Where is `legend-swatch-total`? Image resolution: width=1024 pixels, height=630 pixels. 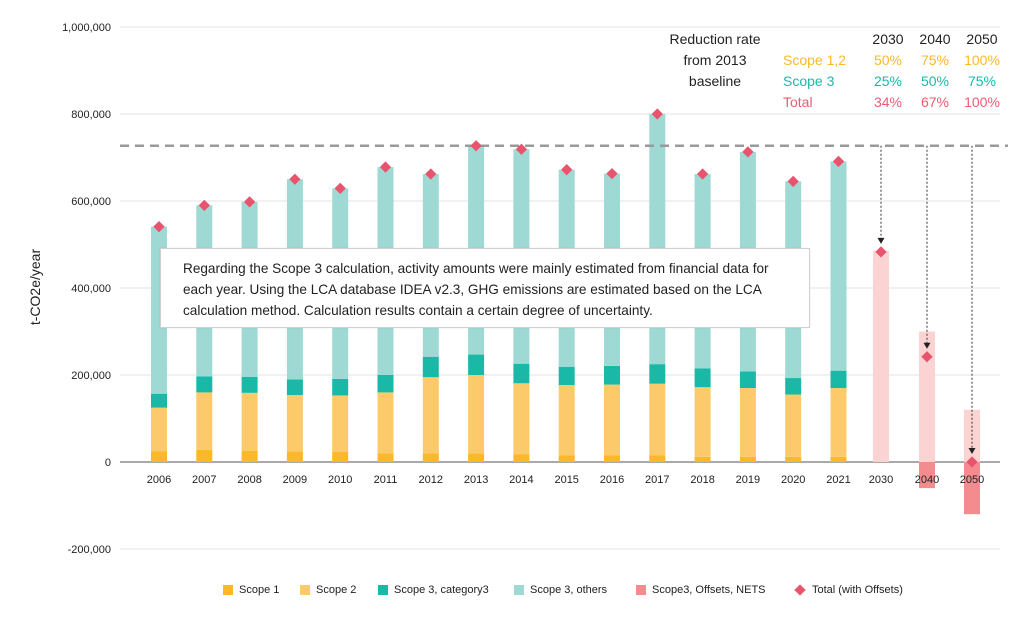 legend-swatch-total is located at coordinates (800, 590).